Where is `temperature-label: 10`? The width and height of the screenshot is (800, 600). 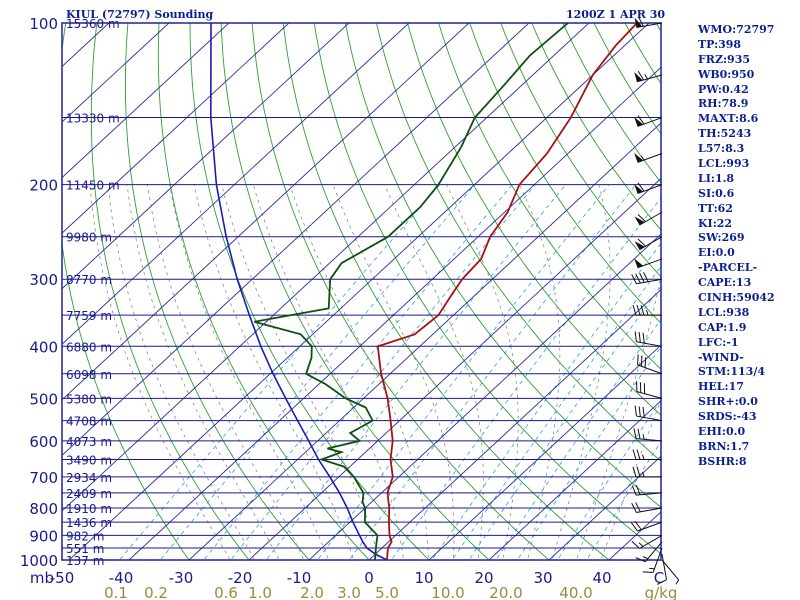
temperature-label: 10 is located at coordinates (423, 578).